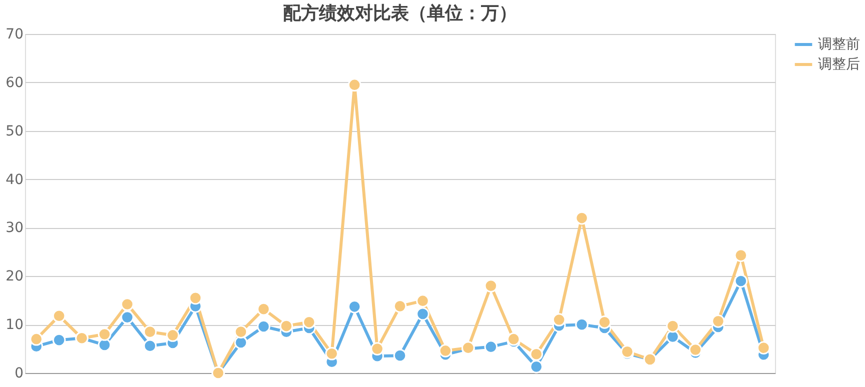 The width and height of the screenshot is (865, 387). Describe the element at coordinates (15, 228) in the screenshot. I see `y-tick-label: 30` at that location.